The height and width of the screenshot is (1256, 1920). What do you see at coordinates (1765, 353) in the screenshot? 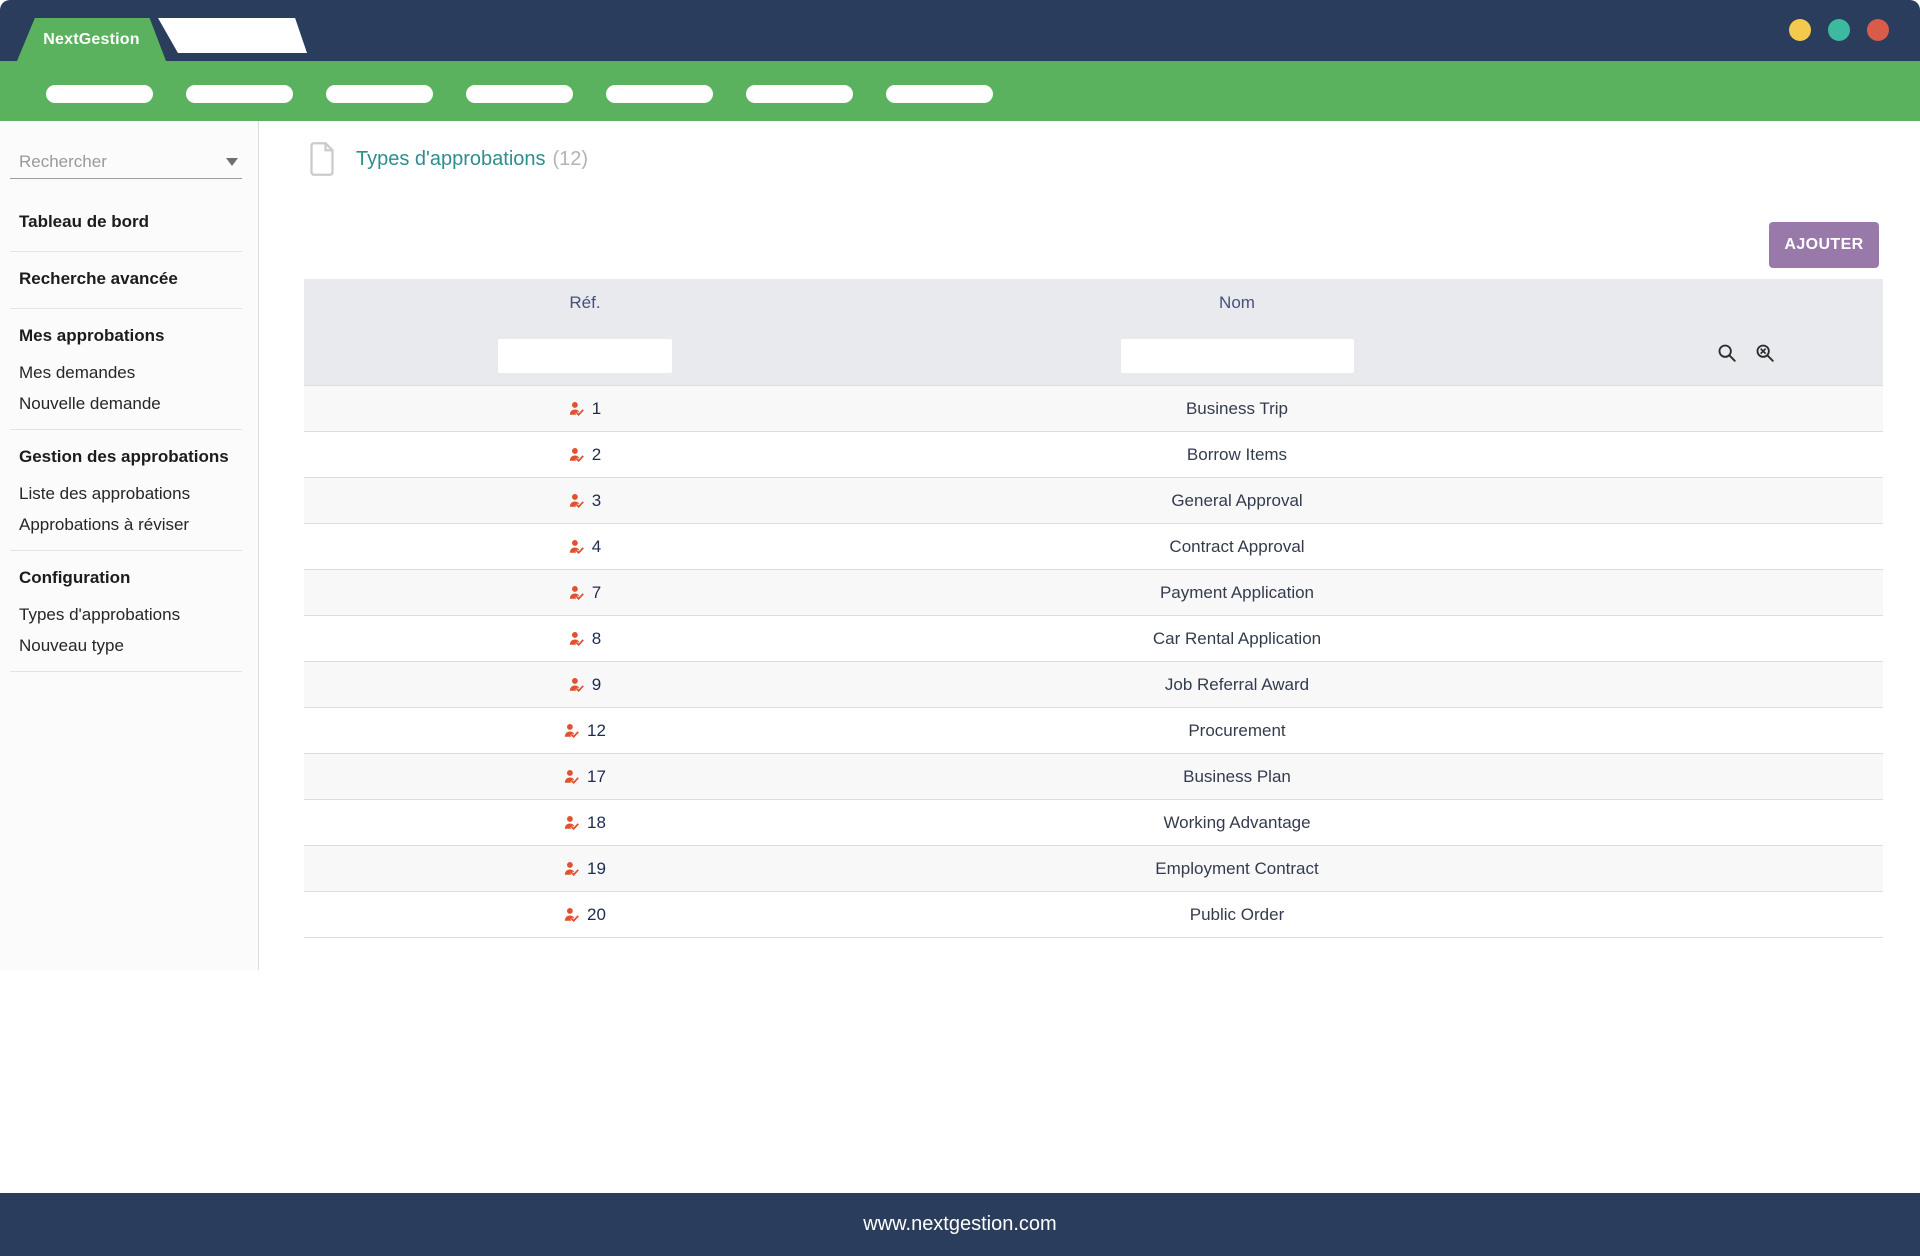
I see `clear-search-icon` at bounding box center [1765, 353].